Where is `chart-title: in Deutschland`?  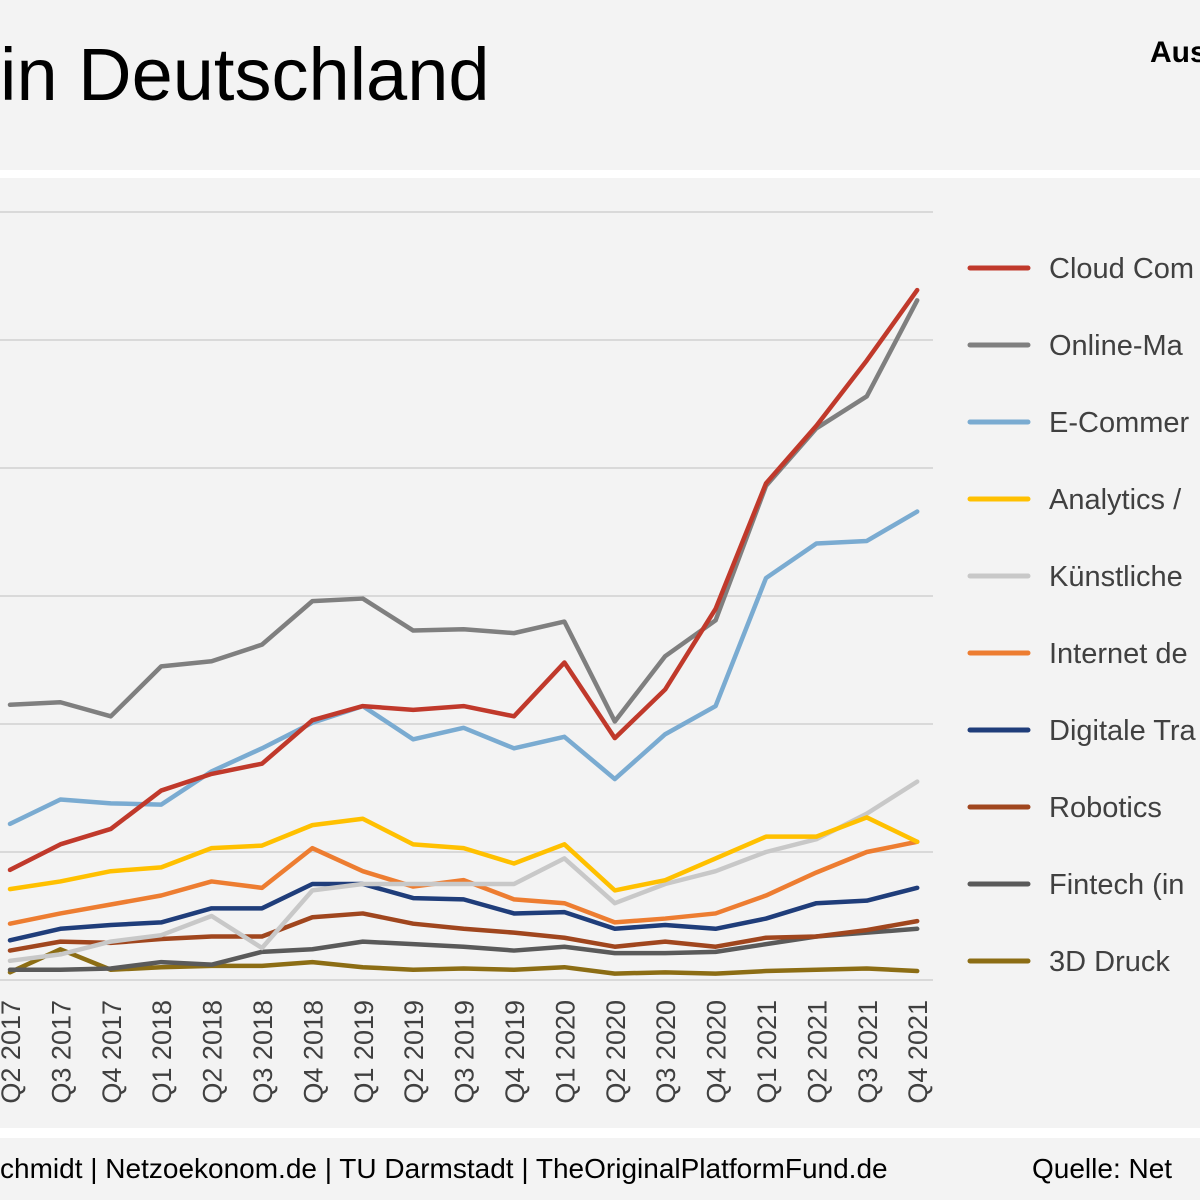
chart-title: in Deutschland is located at coordinates (245, 74).